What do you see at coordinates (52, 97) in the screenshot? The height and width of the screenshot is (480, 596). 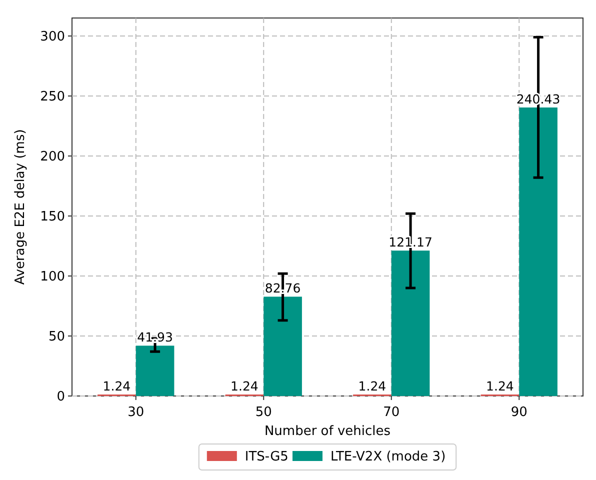 I see `y-tick-label: 250` at bounding box center [52, 97].